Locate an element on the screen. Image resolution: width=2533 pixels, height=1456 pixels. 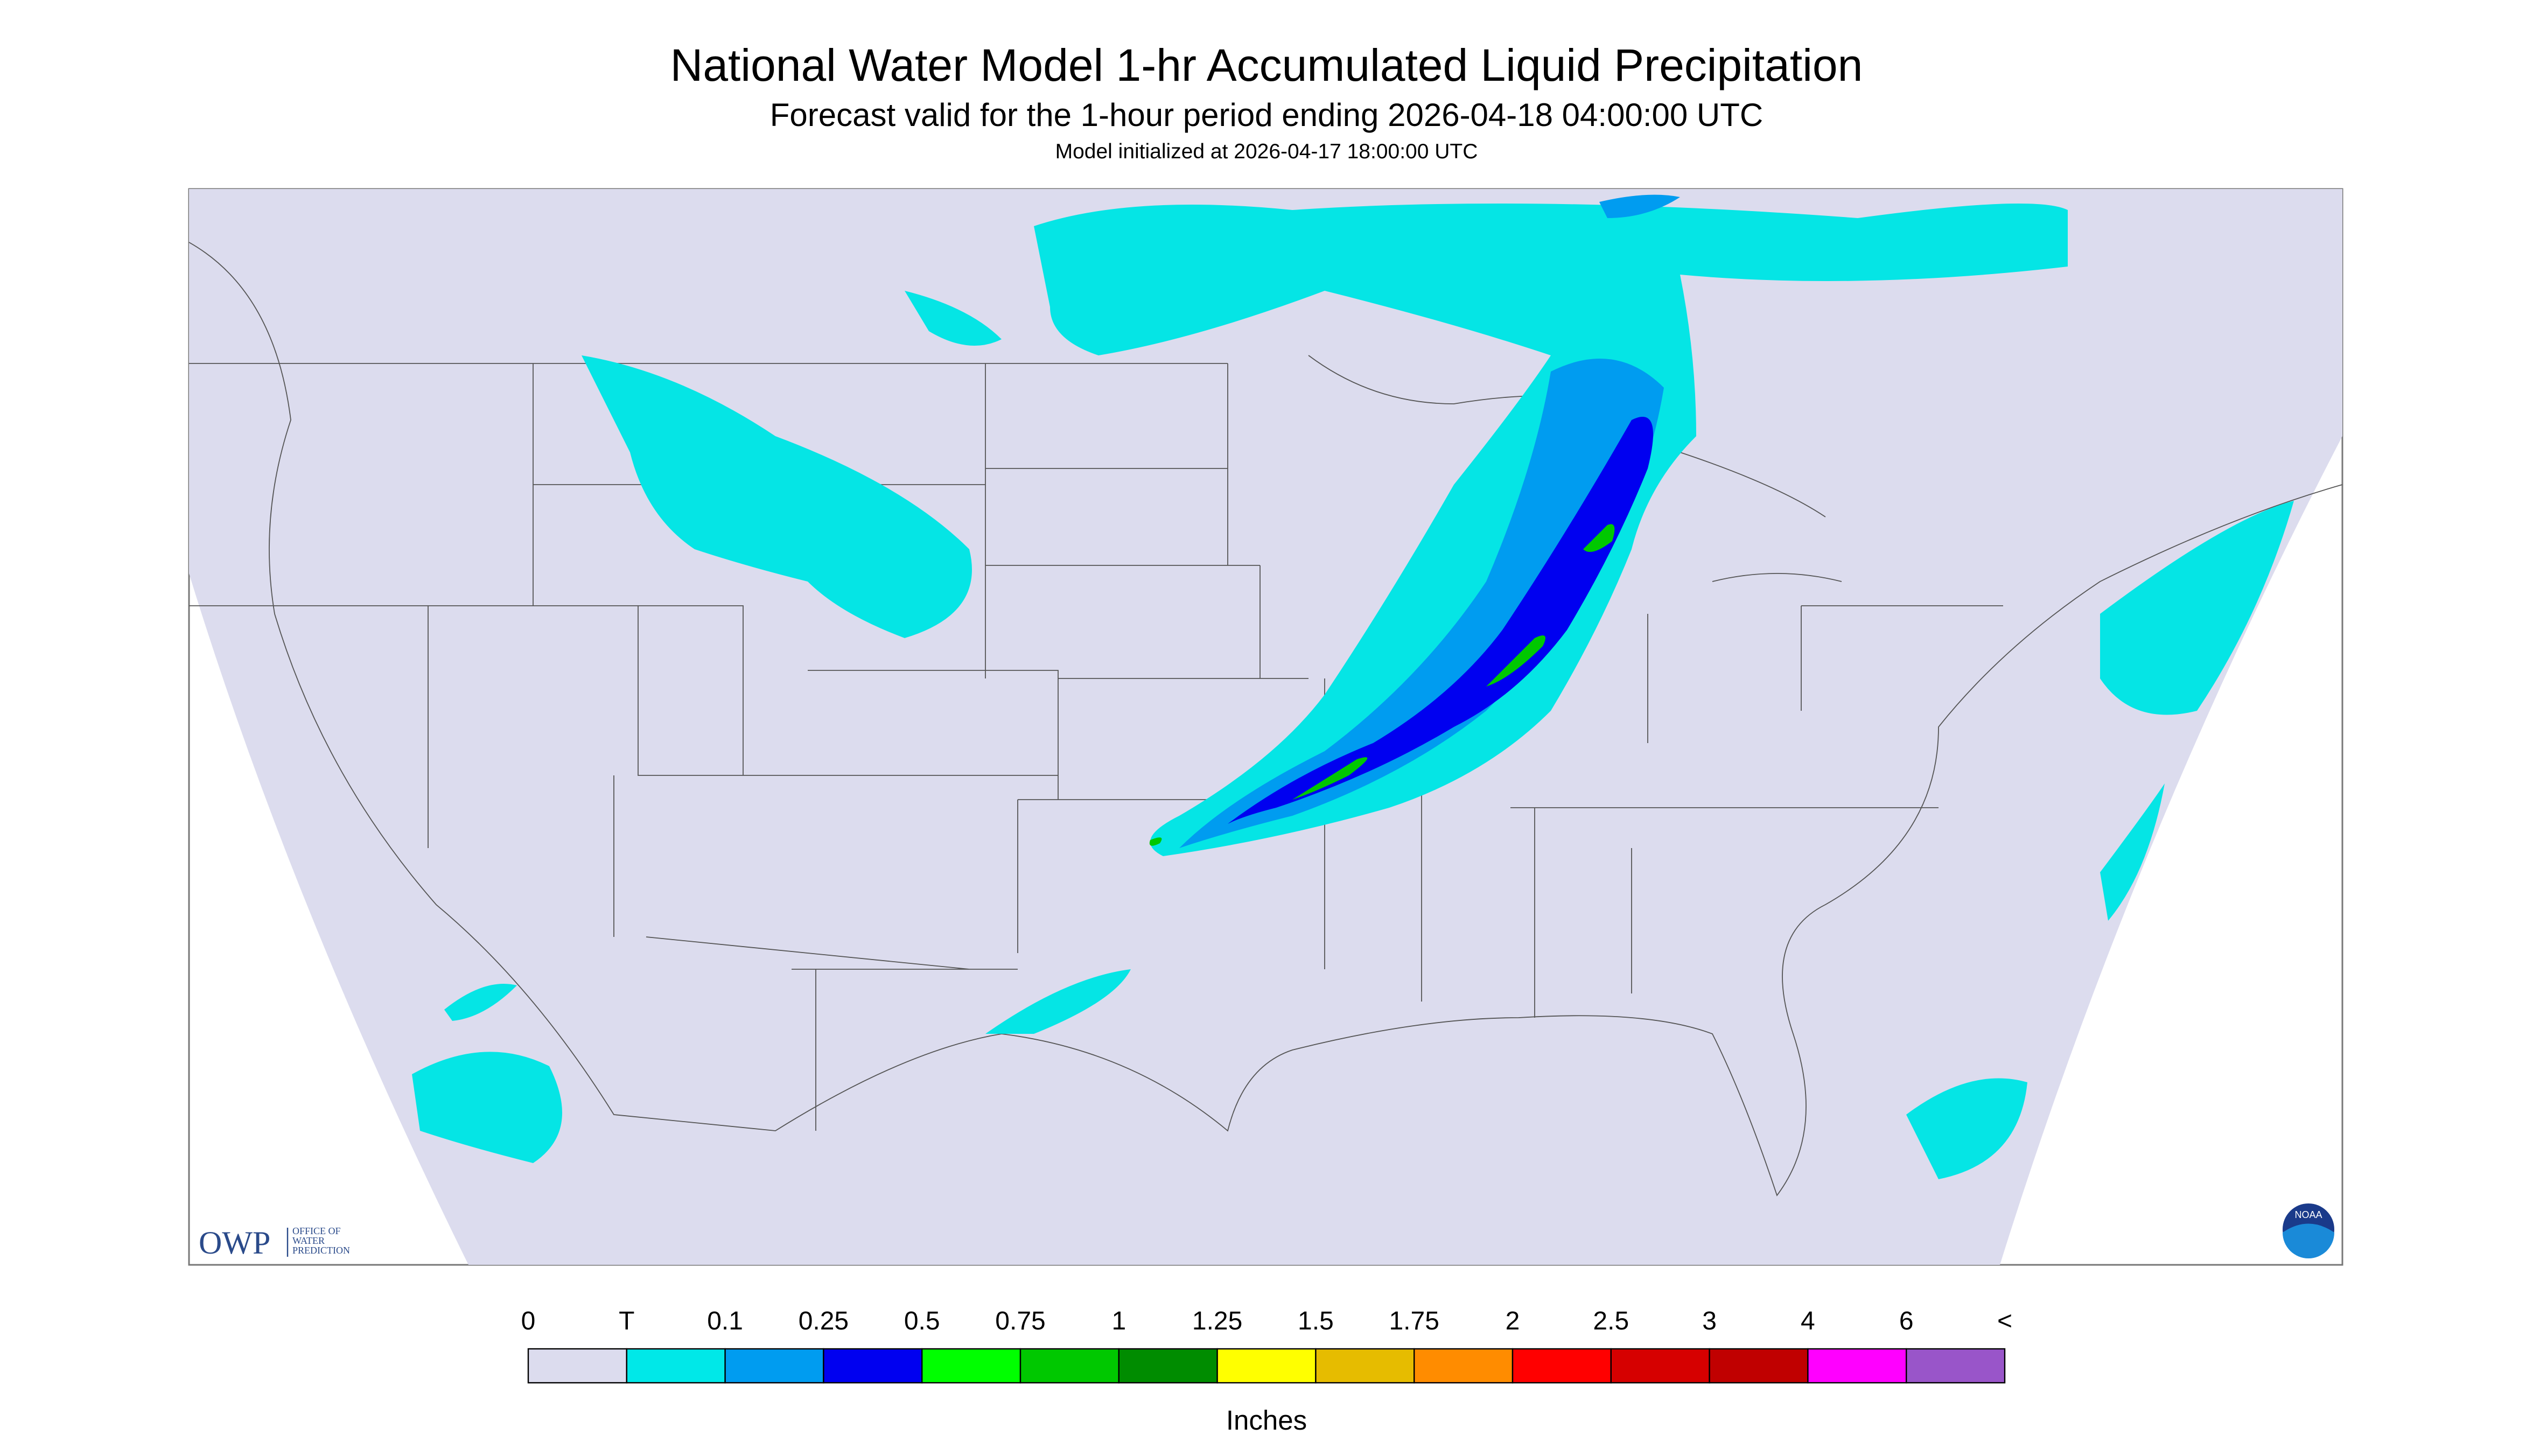
owp-text: PREDICTION is located at coordinates (321, 1250).